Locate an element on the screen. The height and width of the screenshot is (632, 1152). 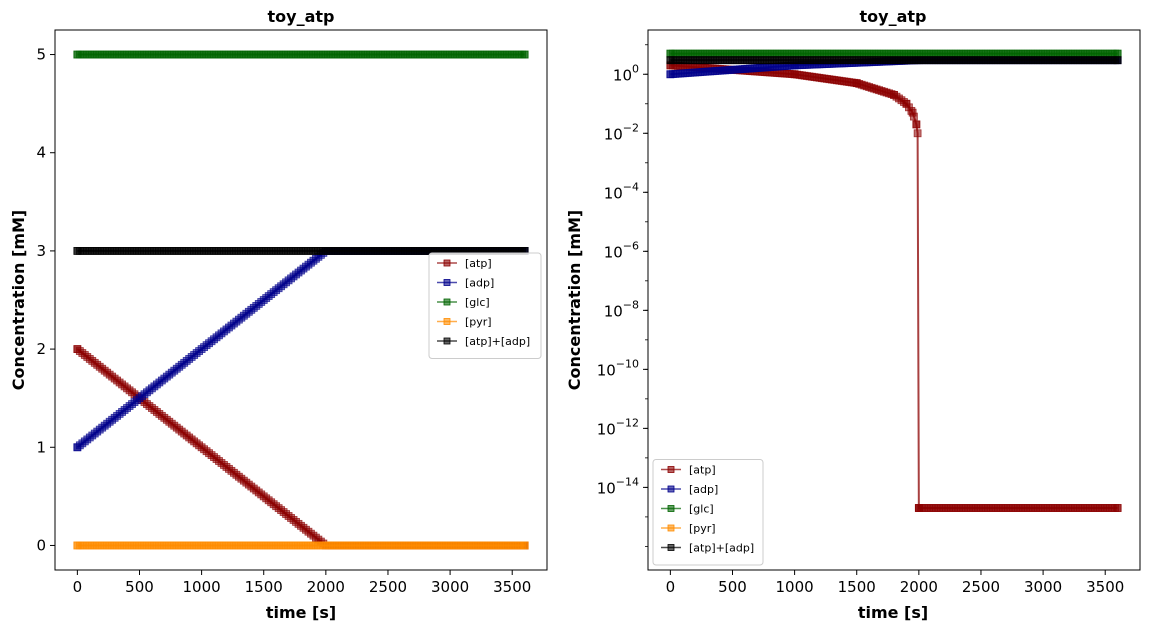
y-tick-label: 1 is located at coordinates (41, 447).